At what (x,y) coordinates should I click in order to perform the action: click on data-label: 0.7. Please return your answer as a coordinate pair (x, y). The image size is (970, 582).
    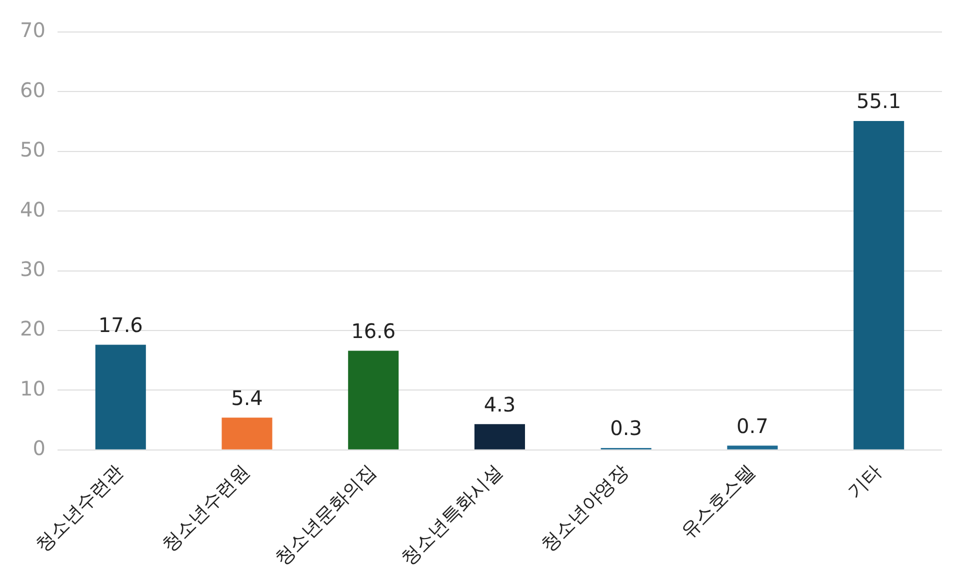
    Looking at the image, I should click on (752, 426).